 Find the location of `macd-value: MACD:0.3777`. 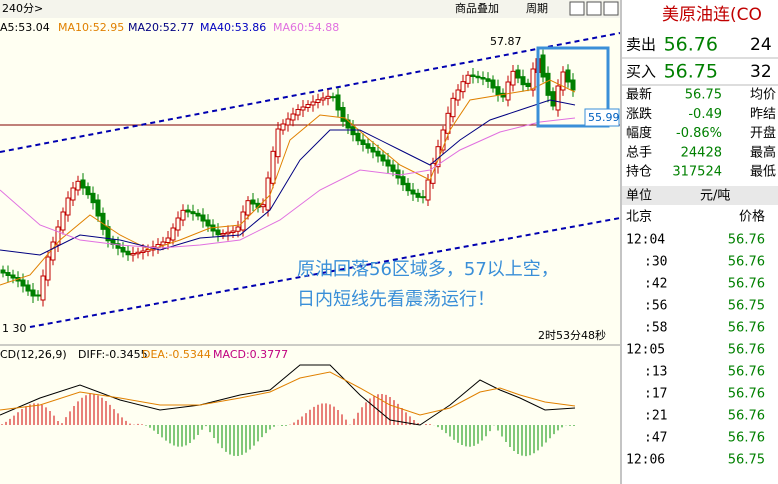

macd-value: MACD:0.3777 is located at coordinates (250, 354).